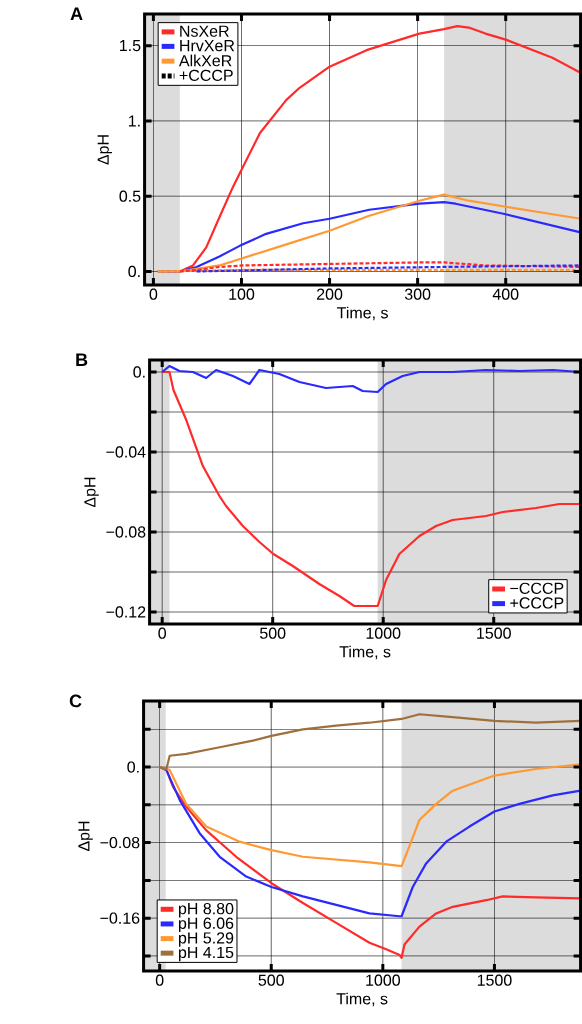 The image size is (582, 1024). I want to click on legend-label: pH 4.15, so click(206, 954).